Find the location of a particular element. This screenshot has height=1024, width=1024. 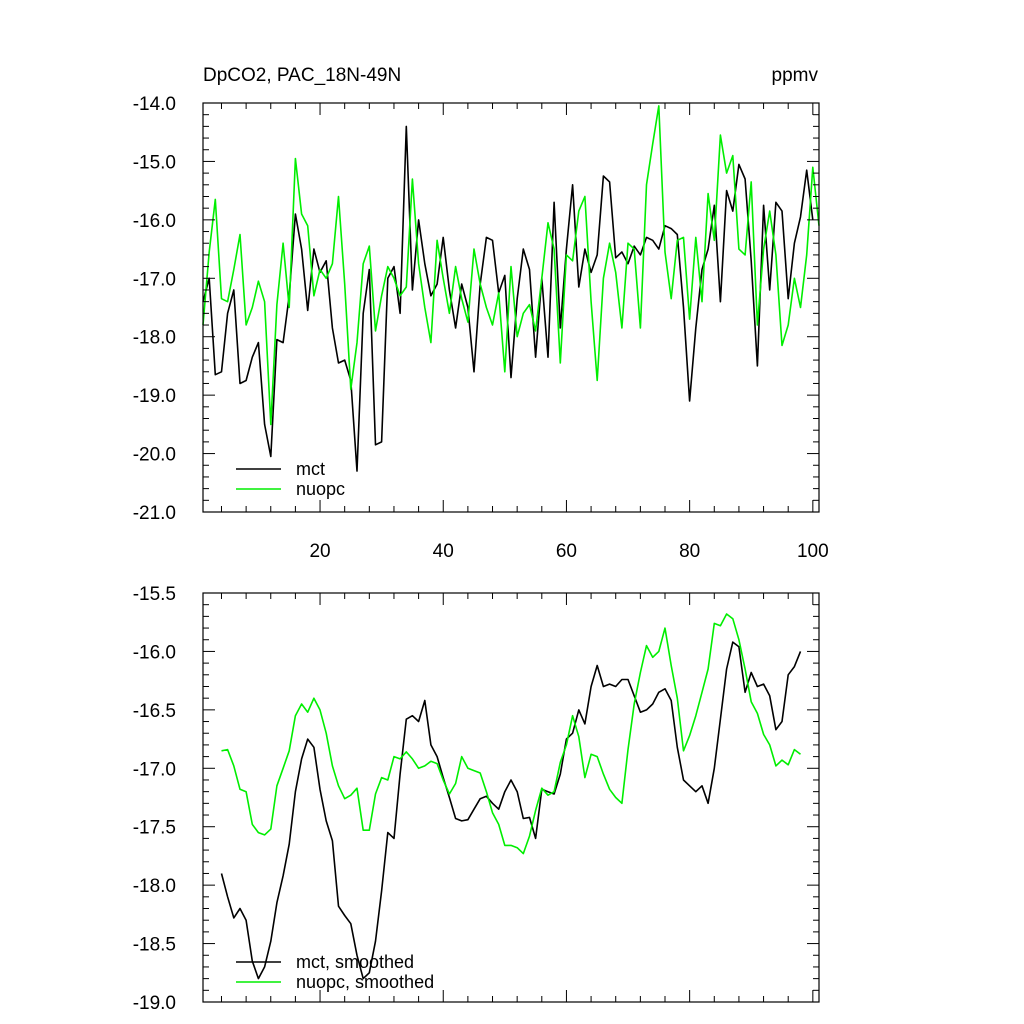

bottom-legend: mct, smoothed nuopc, smoothed is located at coordinates (335, 972).